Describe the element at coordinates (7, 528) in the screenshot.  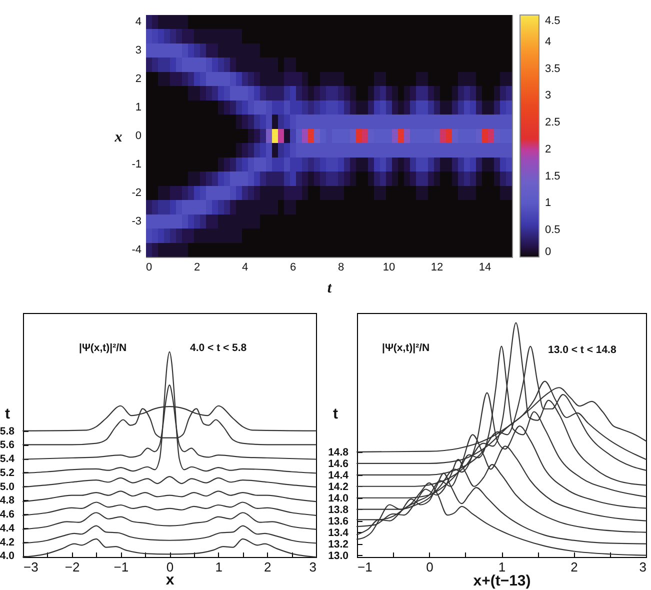
I see `y-tick-label: 4.4` at that location.